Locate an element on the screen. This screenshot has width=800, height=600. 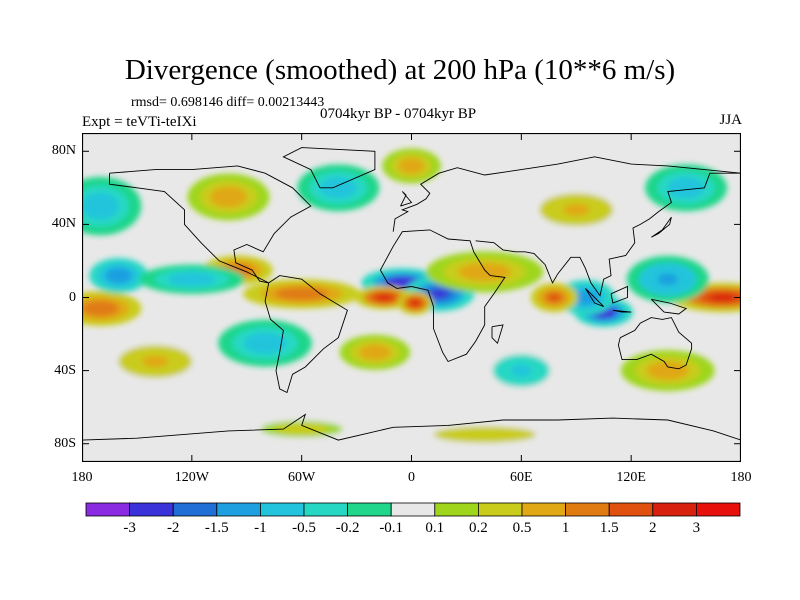
colorbar-level-label: 1.5 is located at coordinates (609, 528).